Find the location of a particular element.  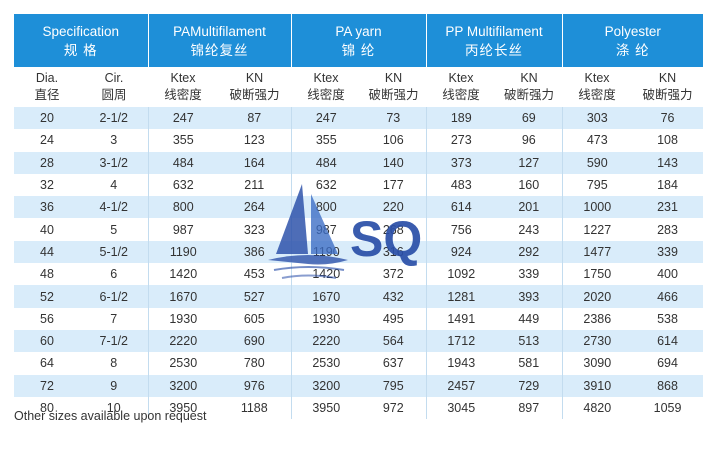

table-cell: 10 is located at coordinates (113, 408).